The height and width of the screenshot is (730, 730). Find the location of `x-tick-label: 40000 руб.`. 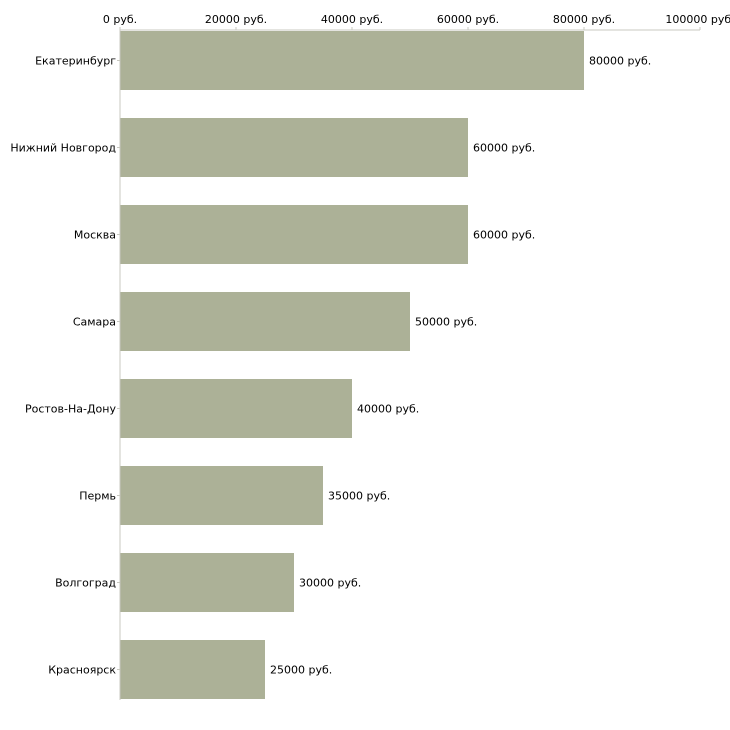

x-tick-label: 40000 руб. is located at coordinates (352, 19).